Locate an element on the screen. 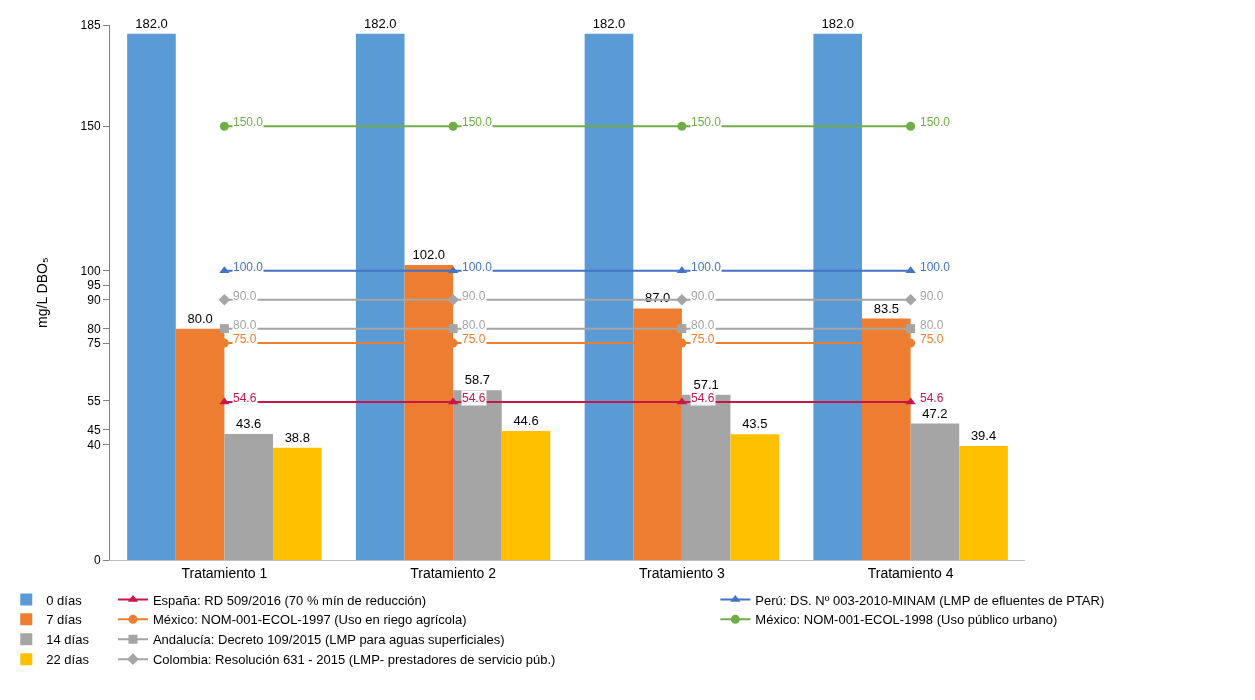 Image resolution: width=1255 pixels, height=700 pixels. data-label: 43.5 is located at coordinates (755, 424).